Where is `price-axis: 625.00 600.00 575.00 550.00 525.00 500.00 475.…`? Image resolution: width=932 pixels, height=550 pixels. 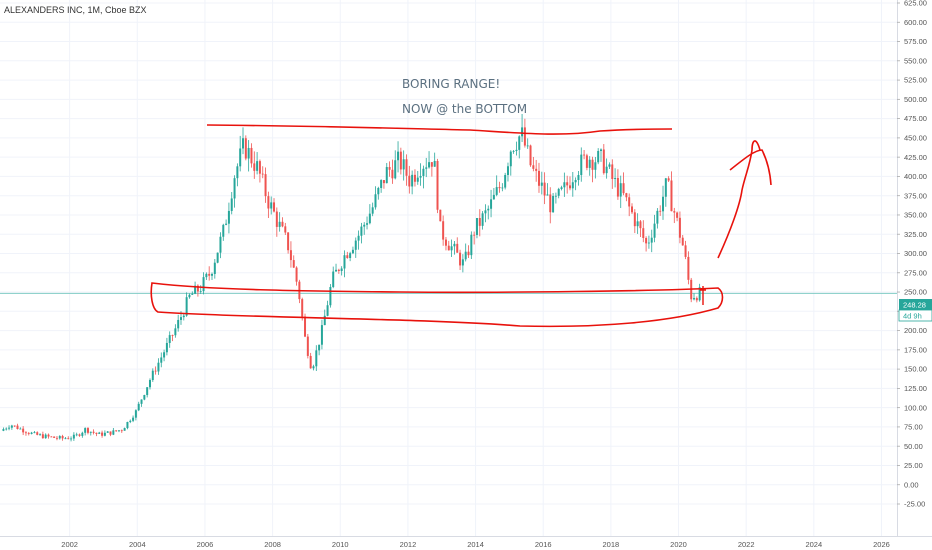
price-axis: 625.00 600.00 575.00 550.00 525.00 500.00 475.… is located at coordinates (912, 268).